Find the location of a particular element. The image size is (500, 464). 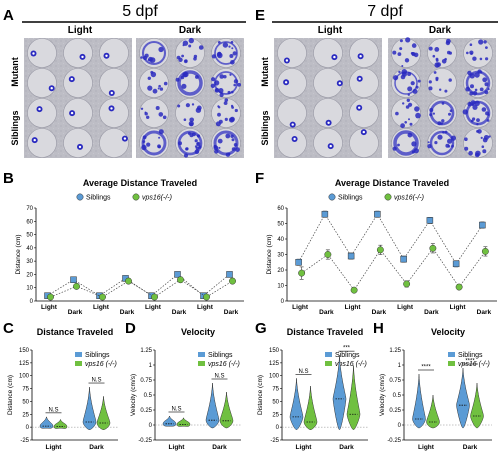

y-tick-label: 0.25 is located at coordinates (146, 411).